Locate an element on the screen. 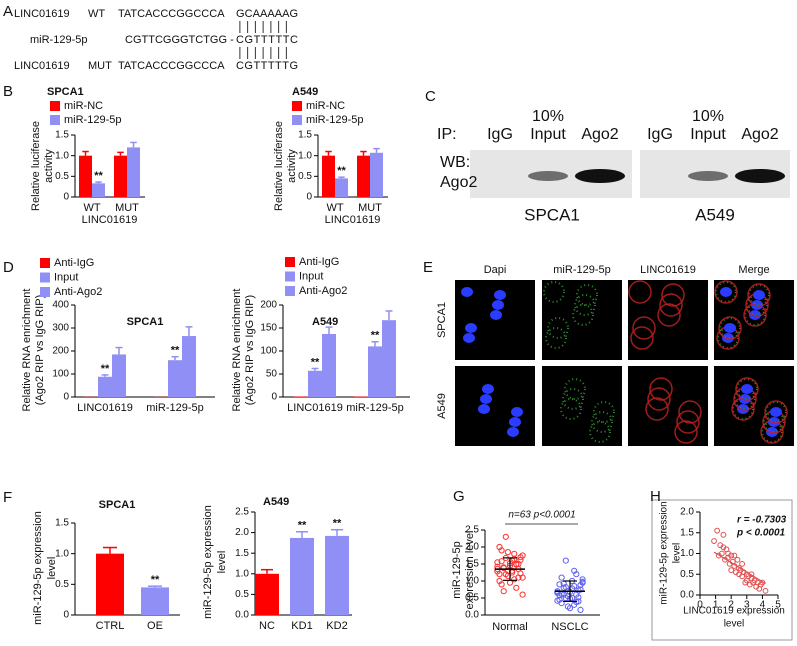 This screenshot has width=797, height=646. y-axis-label: Relative RNA enrichment is located at coordinates (237, 350).